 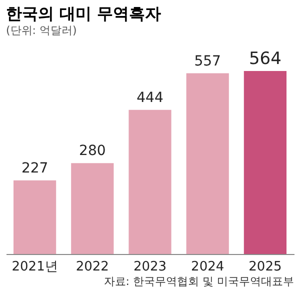 What do you see at coordinates (84, 13) in the screenshot?
I see `chart-title: 한국의 대미 무역흑자` at bounding box center [84, 13].